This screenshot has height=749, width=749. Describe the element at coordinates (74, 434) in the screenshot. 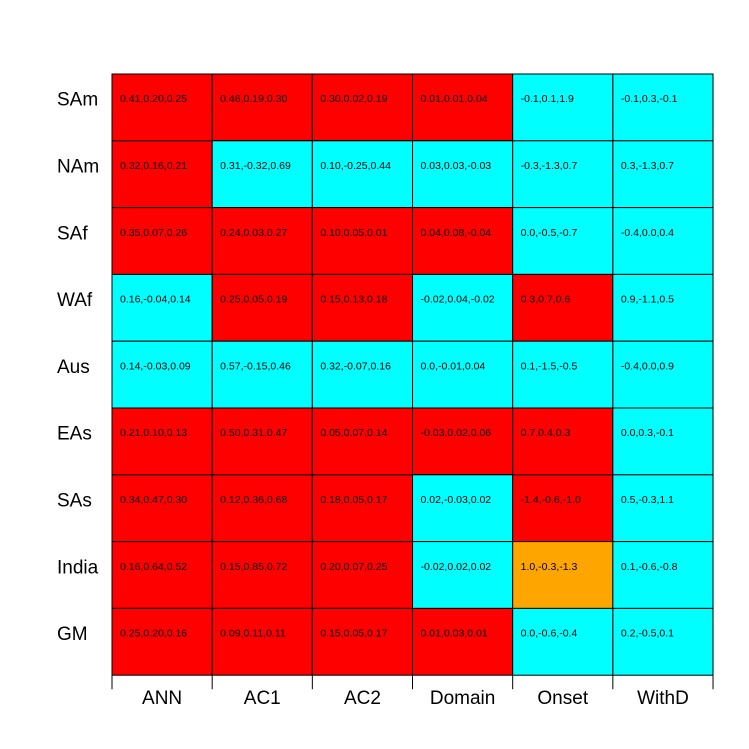

I see `row-label: EAs` at that location.